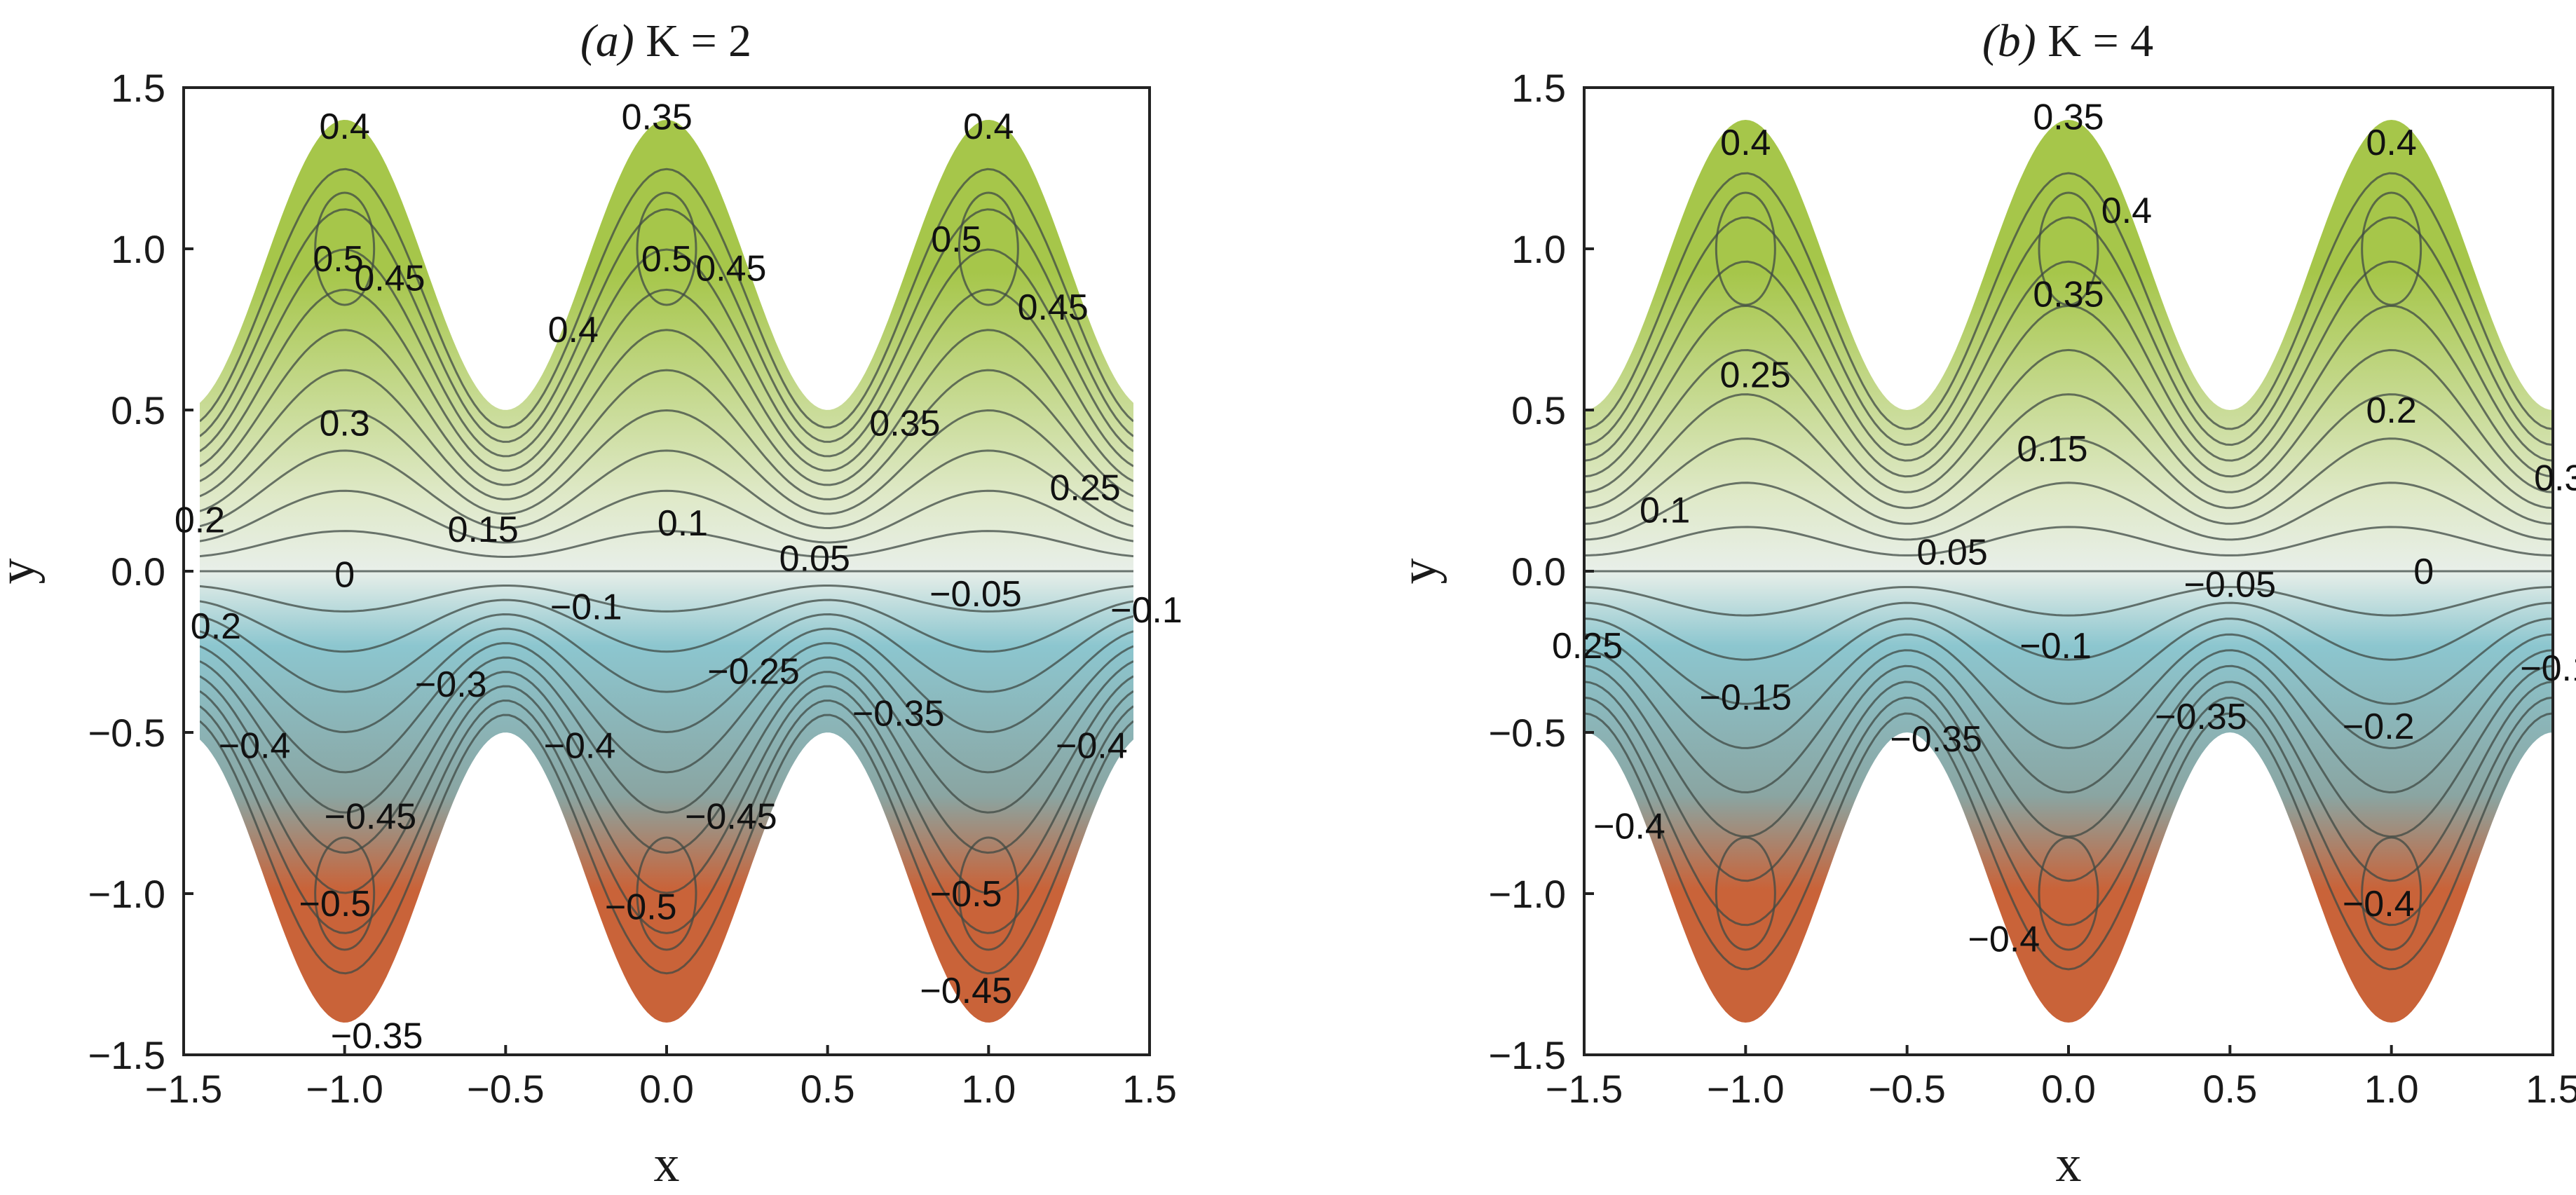  Describe the element at coordinates (390, 278) in the screenshot. I see `panel-a-contour-label-4: 0.45` at that location.